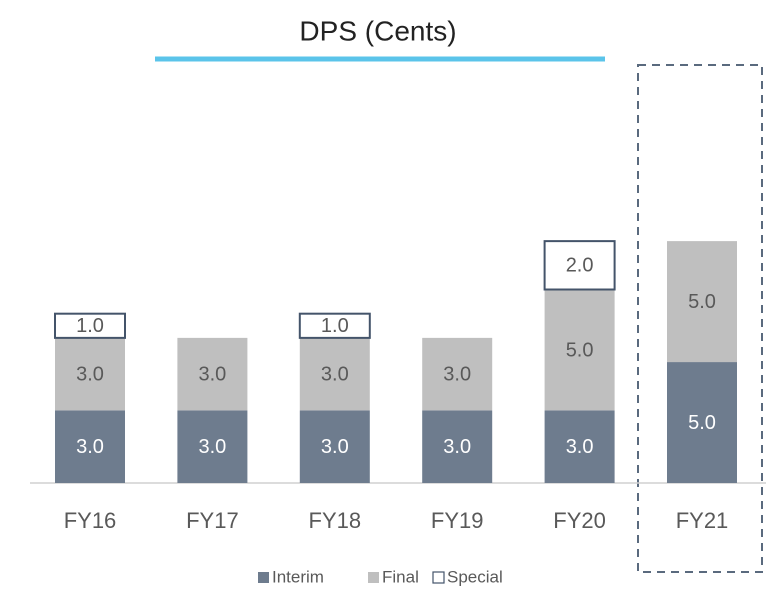 The height and width of the screenshot is (590, 766). I want to click on legend-label: Interim, so click(298, 576).